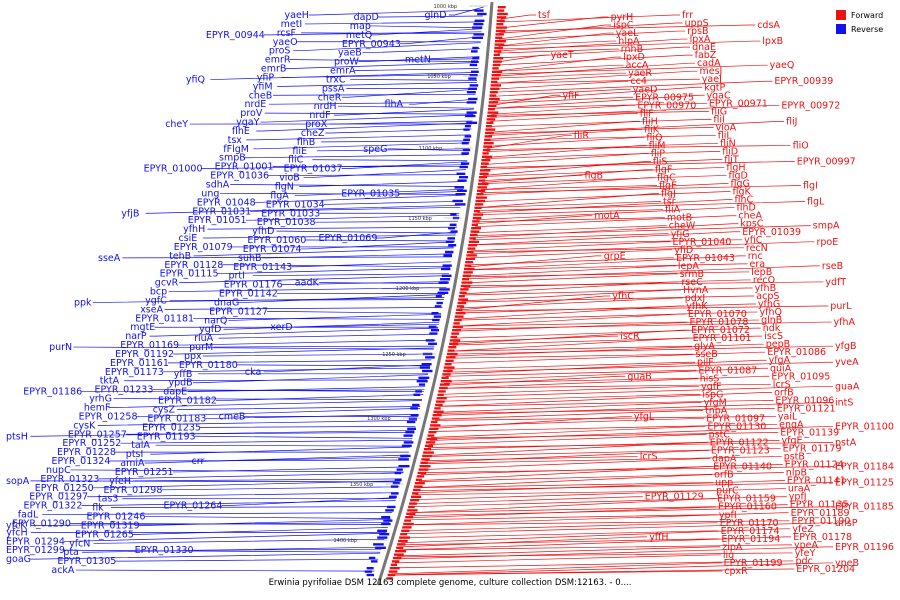 The width and height of the screenshot is (900, 600). What do you see at coordinates (658, 153) in the screenshot?
I see `forward-gene-label: fliP` at bounding box center [658, 153].